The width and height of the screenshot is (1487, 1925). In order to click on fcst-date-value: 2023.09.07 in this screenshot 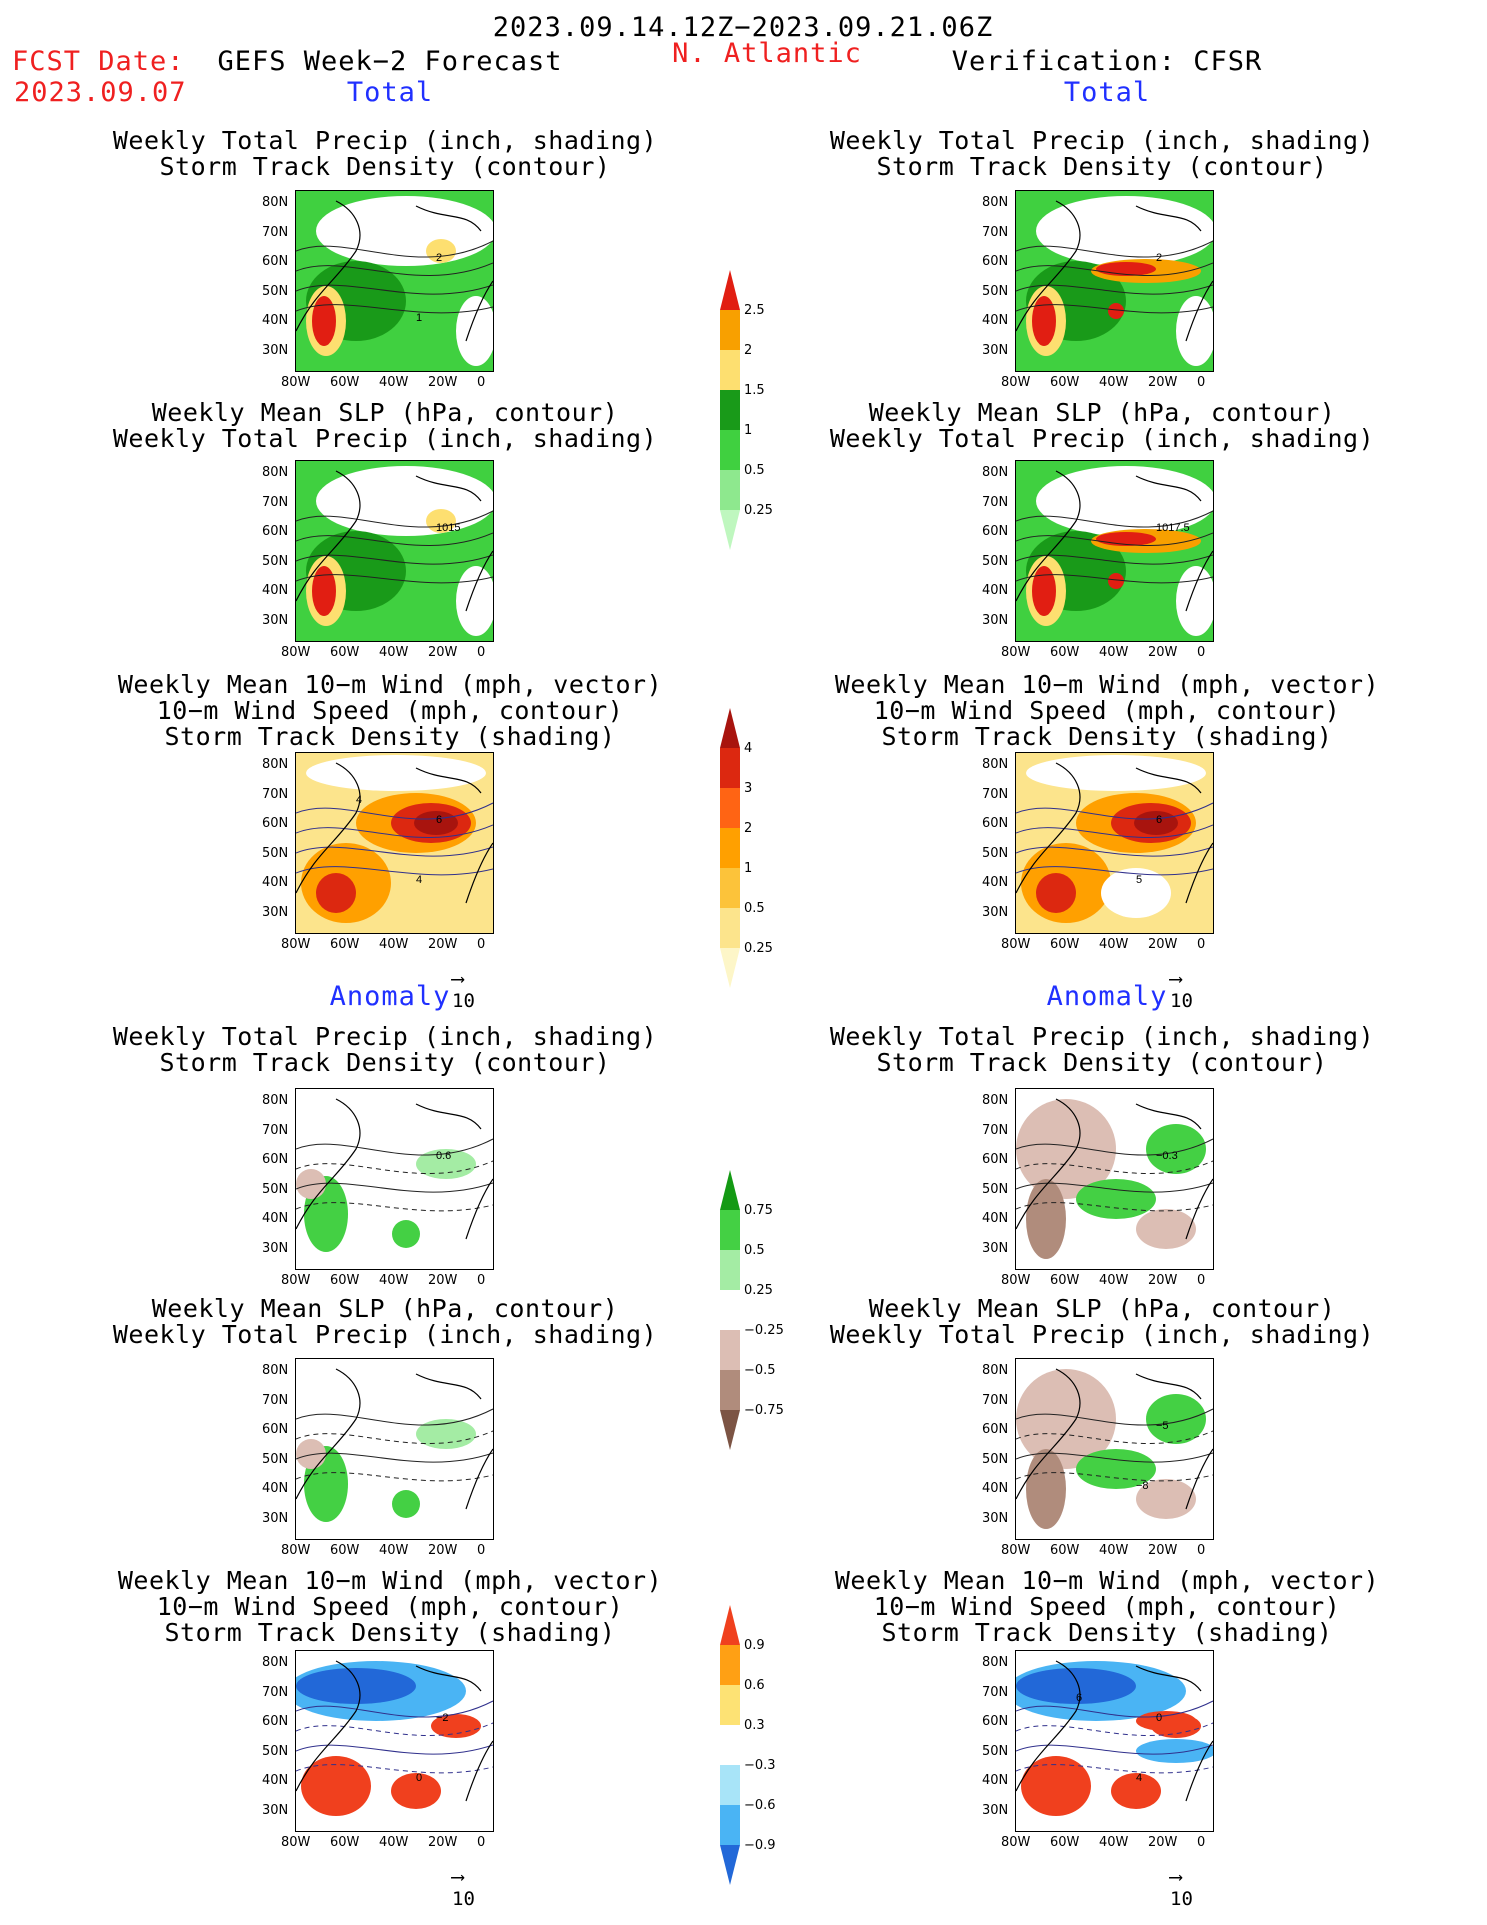, I will do `click(100, 92)`.